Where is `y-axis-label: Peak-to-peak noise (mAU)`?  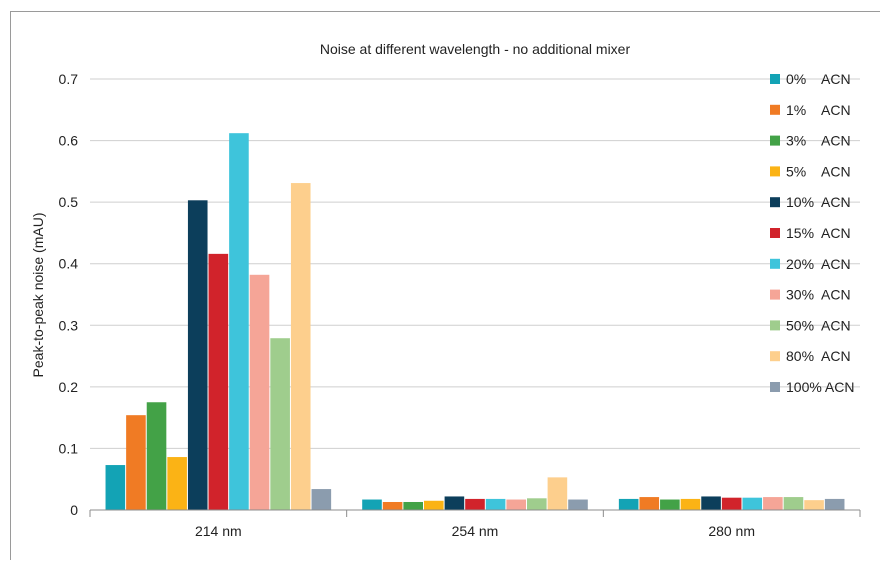 y-axis-label: Peak-to-peak noise (mAU) is located at coordinates (38, 295).